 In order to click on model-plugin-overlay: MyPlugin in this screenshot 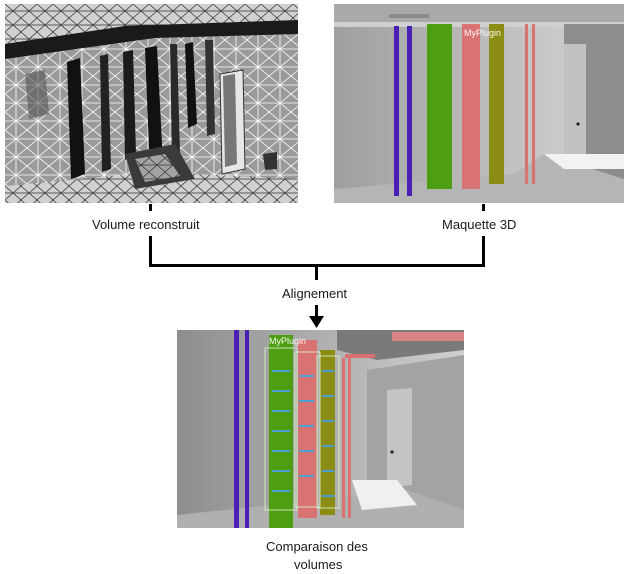, I will do `click(483, 33)`.